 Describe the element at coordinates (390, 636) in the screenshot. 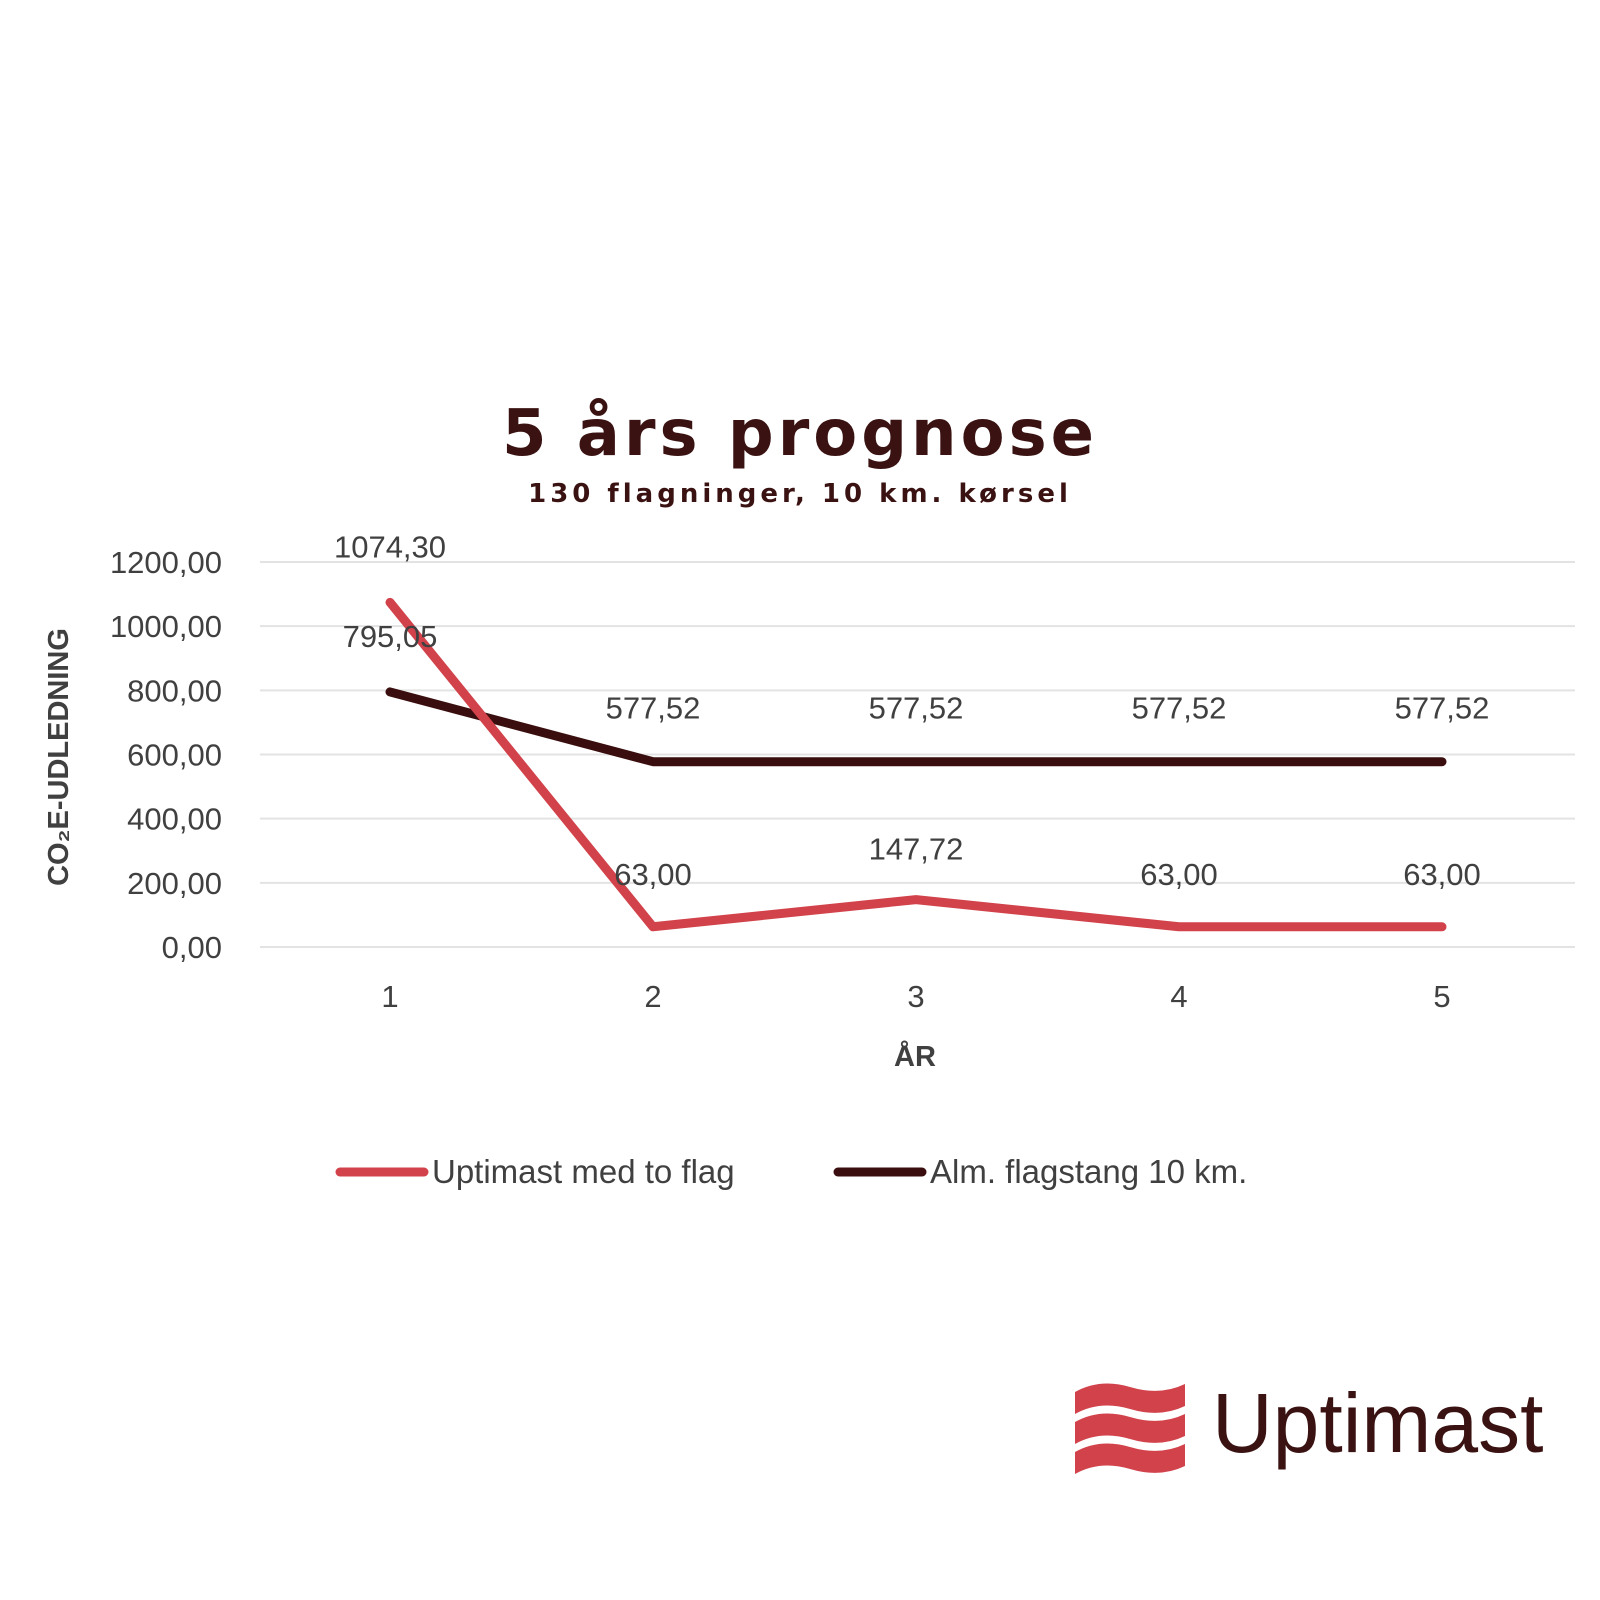

I see `data-label: 795,05` at that location.